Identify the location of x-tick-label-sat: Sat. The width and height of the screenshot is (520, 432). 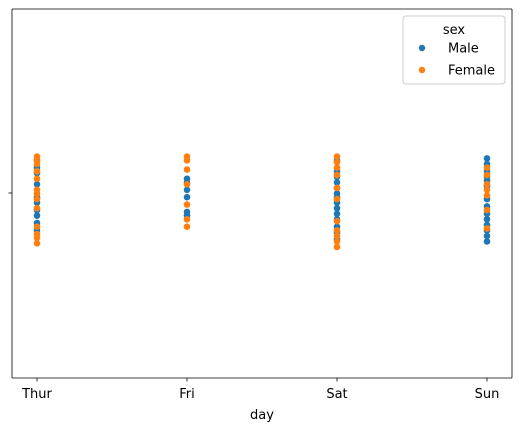
(336, 394).